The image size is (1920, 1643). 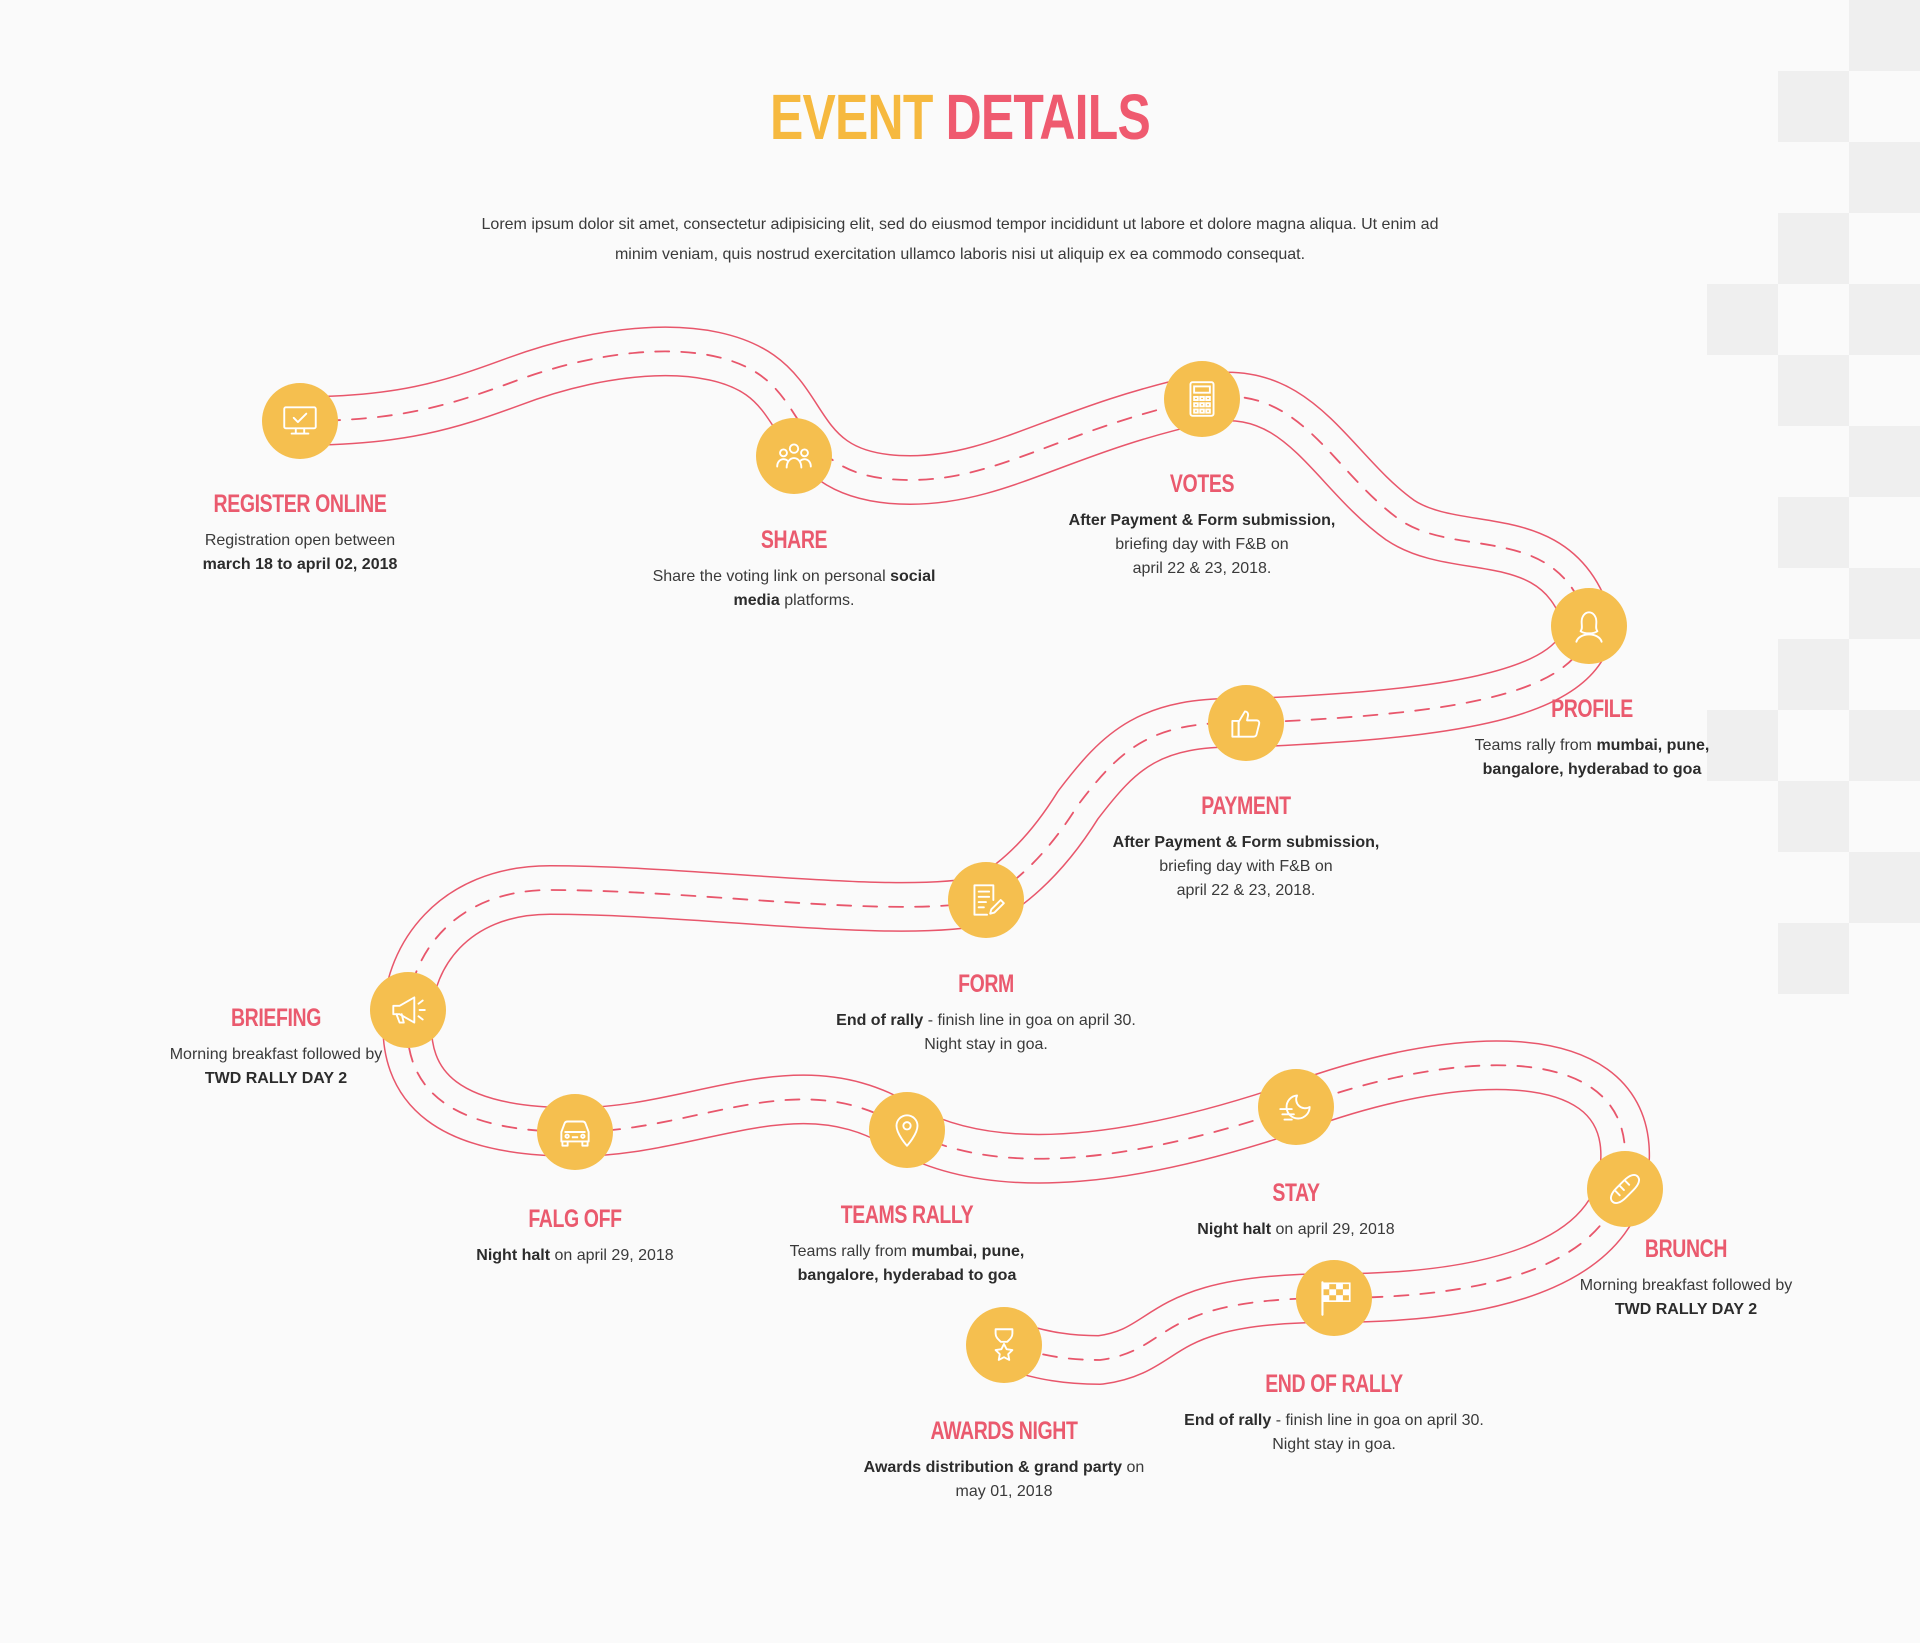 What do you see at coordinates (1048, 117) in the screenshot?
I see `title-word-details: DETAILS` at bounding box center [1048, 117].